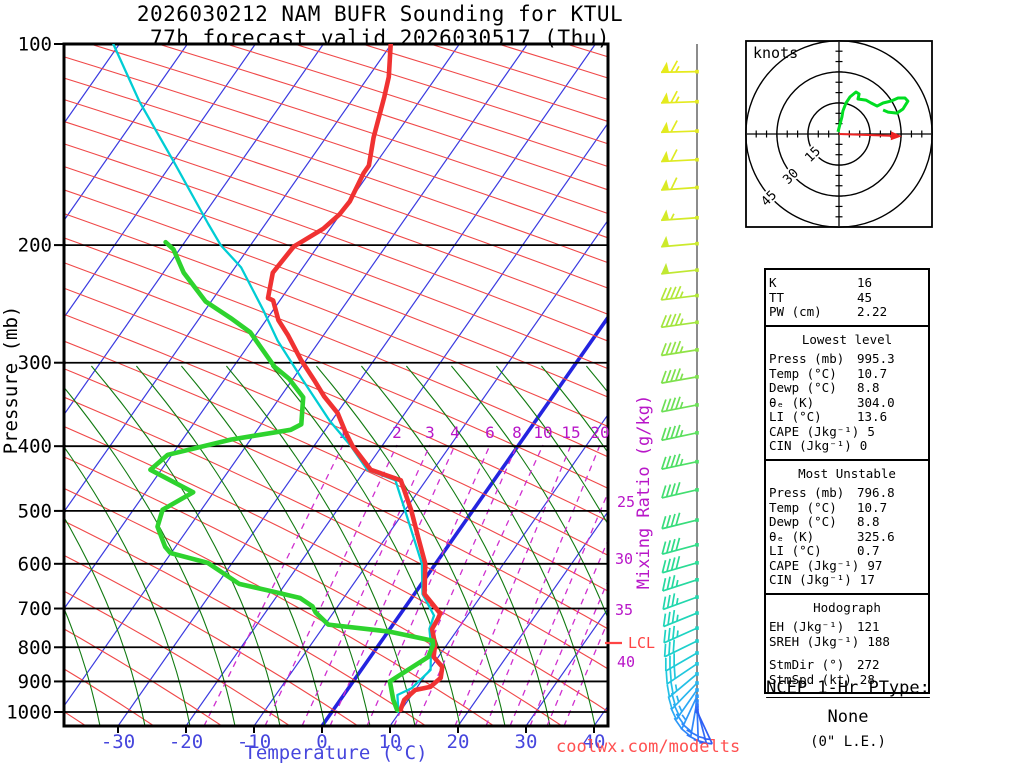  What do you see at coordinates (847, 388) in the screenshot?
I see `info-row: Dewp (°C) 8.8` at bounding box center [847, 388].